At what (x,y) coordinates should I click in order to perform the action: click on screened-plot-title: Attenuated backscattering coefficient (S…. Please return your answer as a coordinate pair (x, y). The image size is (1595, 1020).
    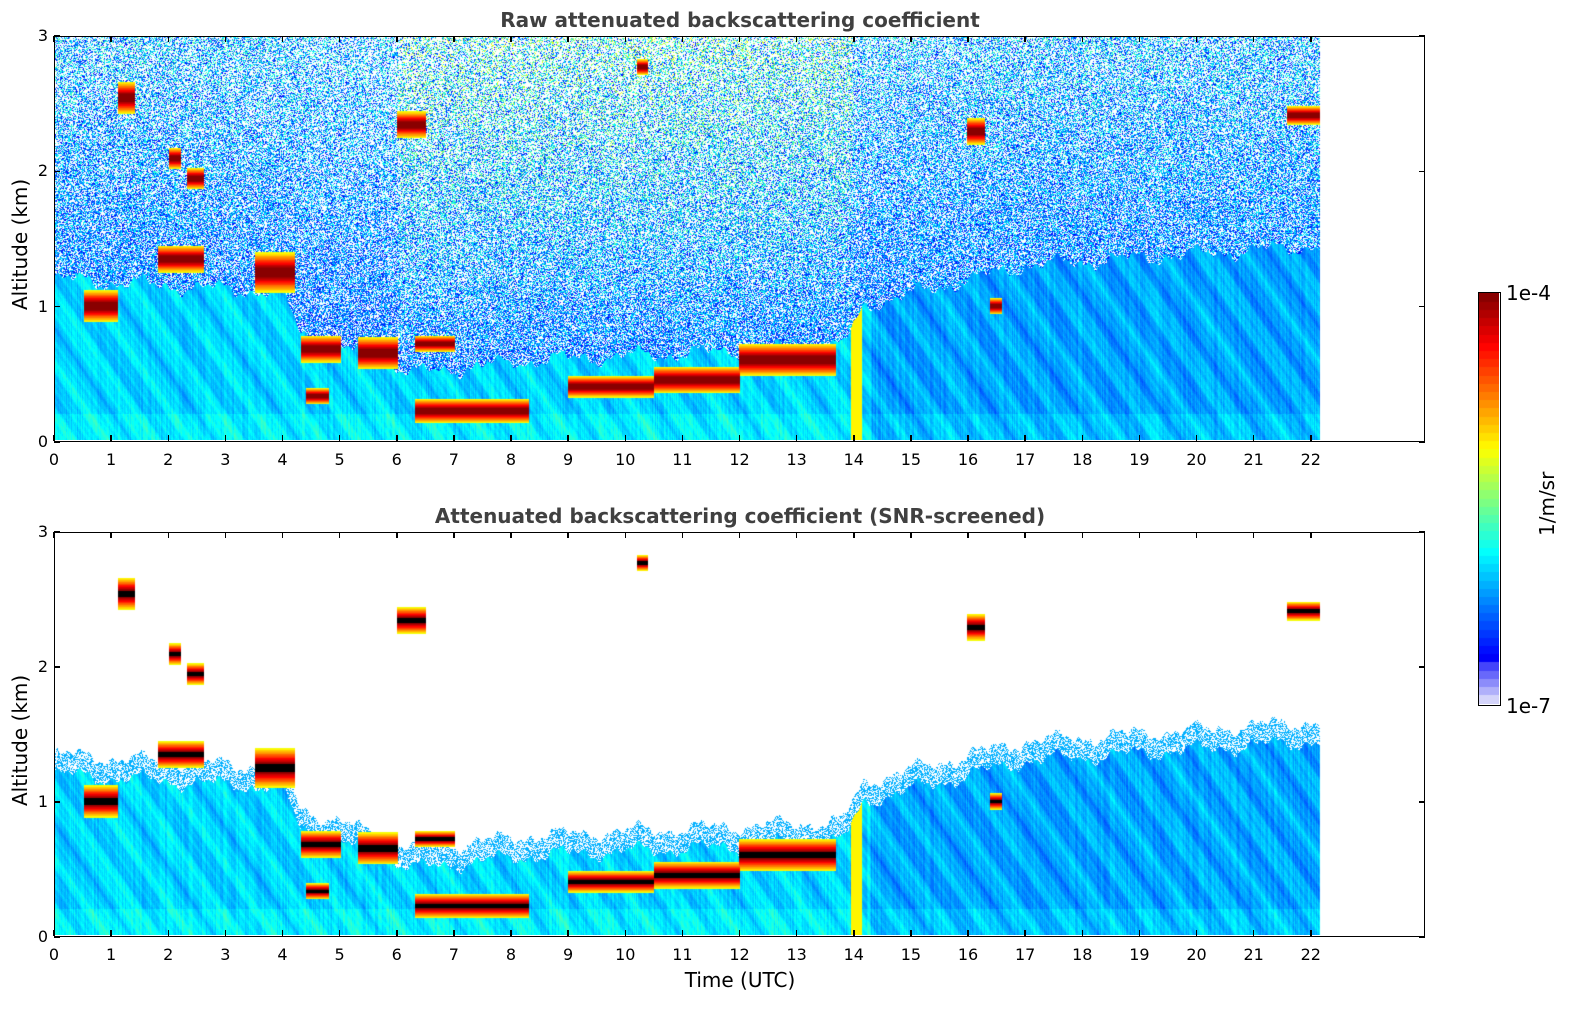
    Looking at the image, I should click on (740, 516).